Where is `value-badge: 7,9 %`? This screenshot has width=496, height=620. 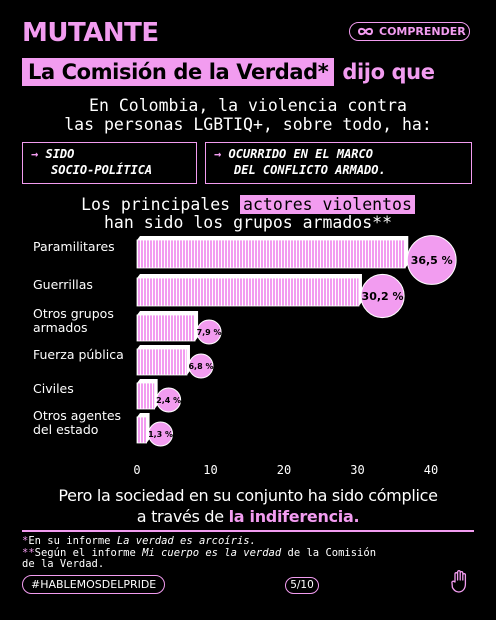
value-badge: 7,9 % is located at coordinates (209, 332).